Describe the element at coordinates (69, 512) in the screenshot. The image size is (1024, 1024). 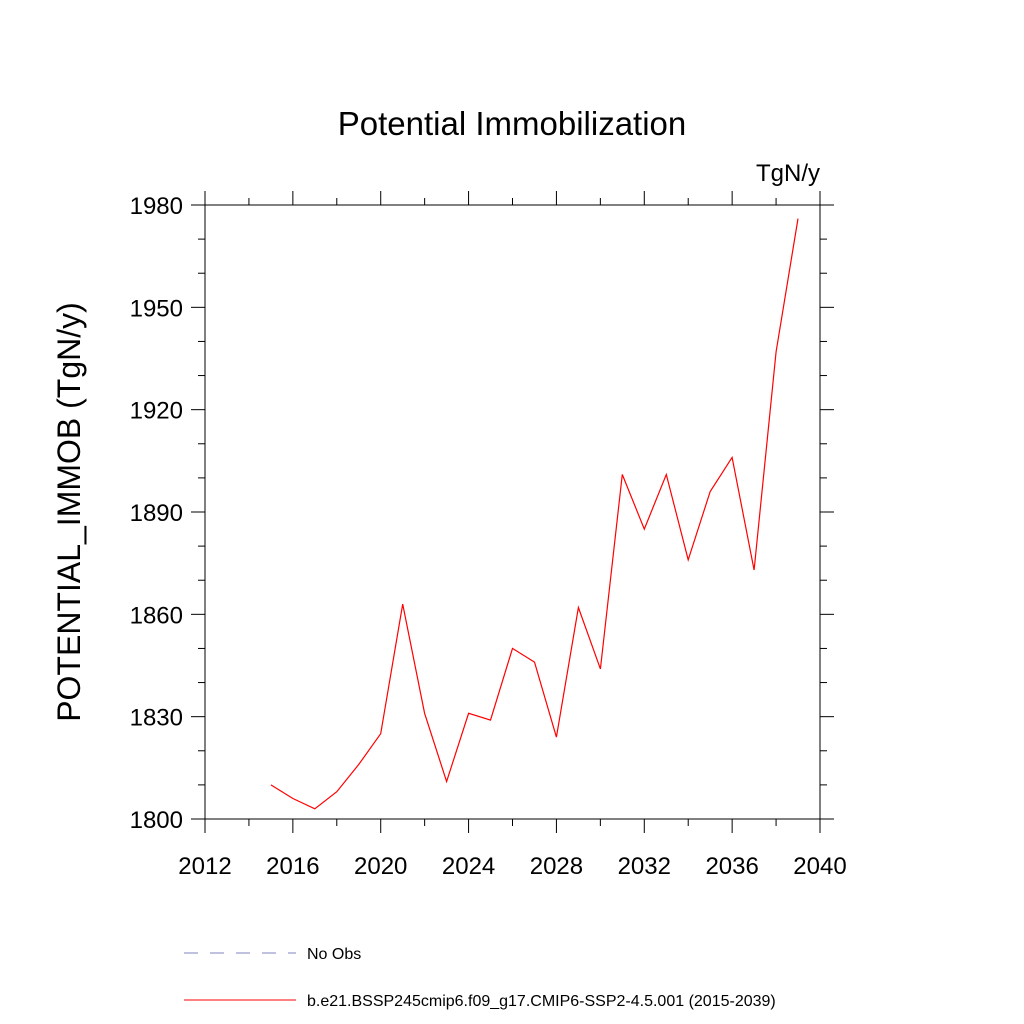
I see `y-axis-label: POTENTIAL_IMMOB (TgN/y)` at that location.